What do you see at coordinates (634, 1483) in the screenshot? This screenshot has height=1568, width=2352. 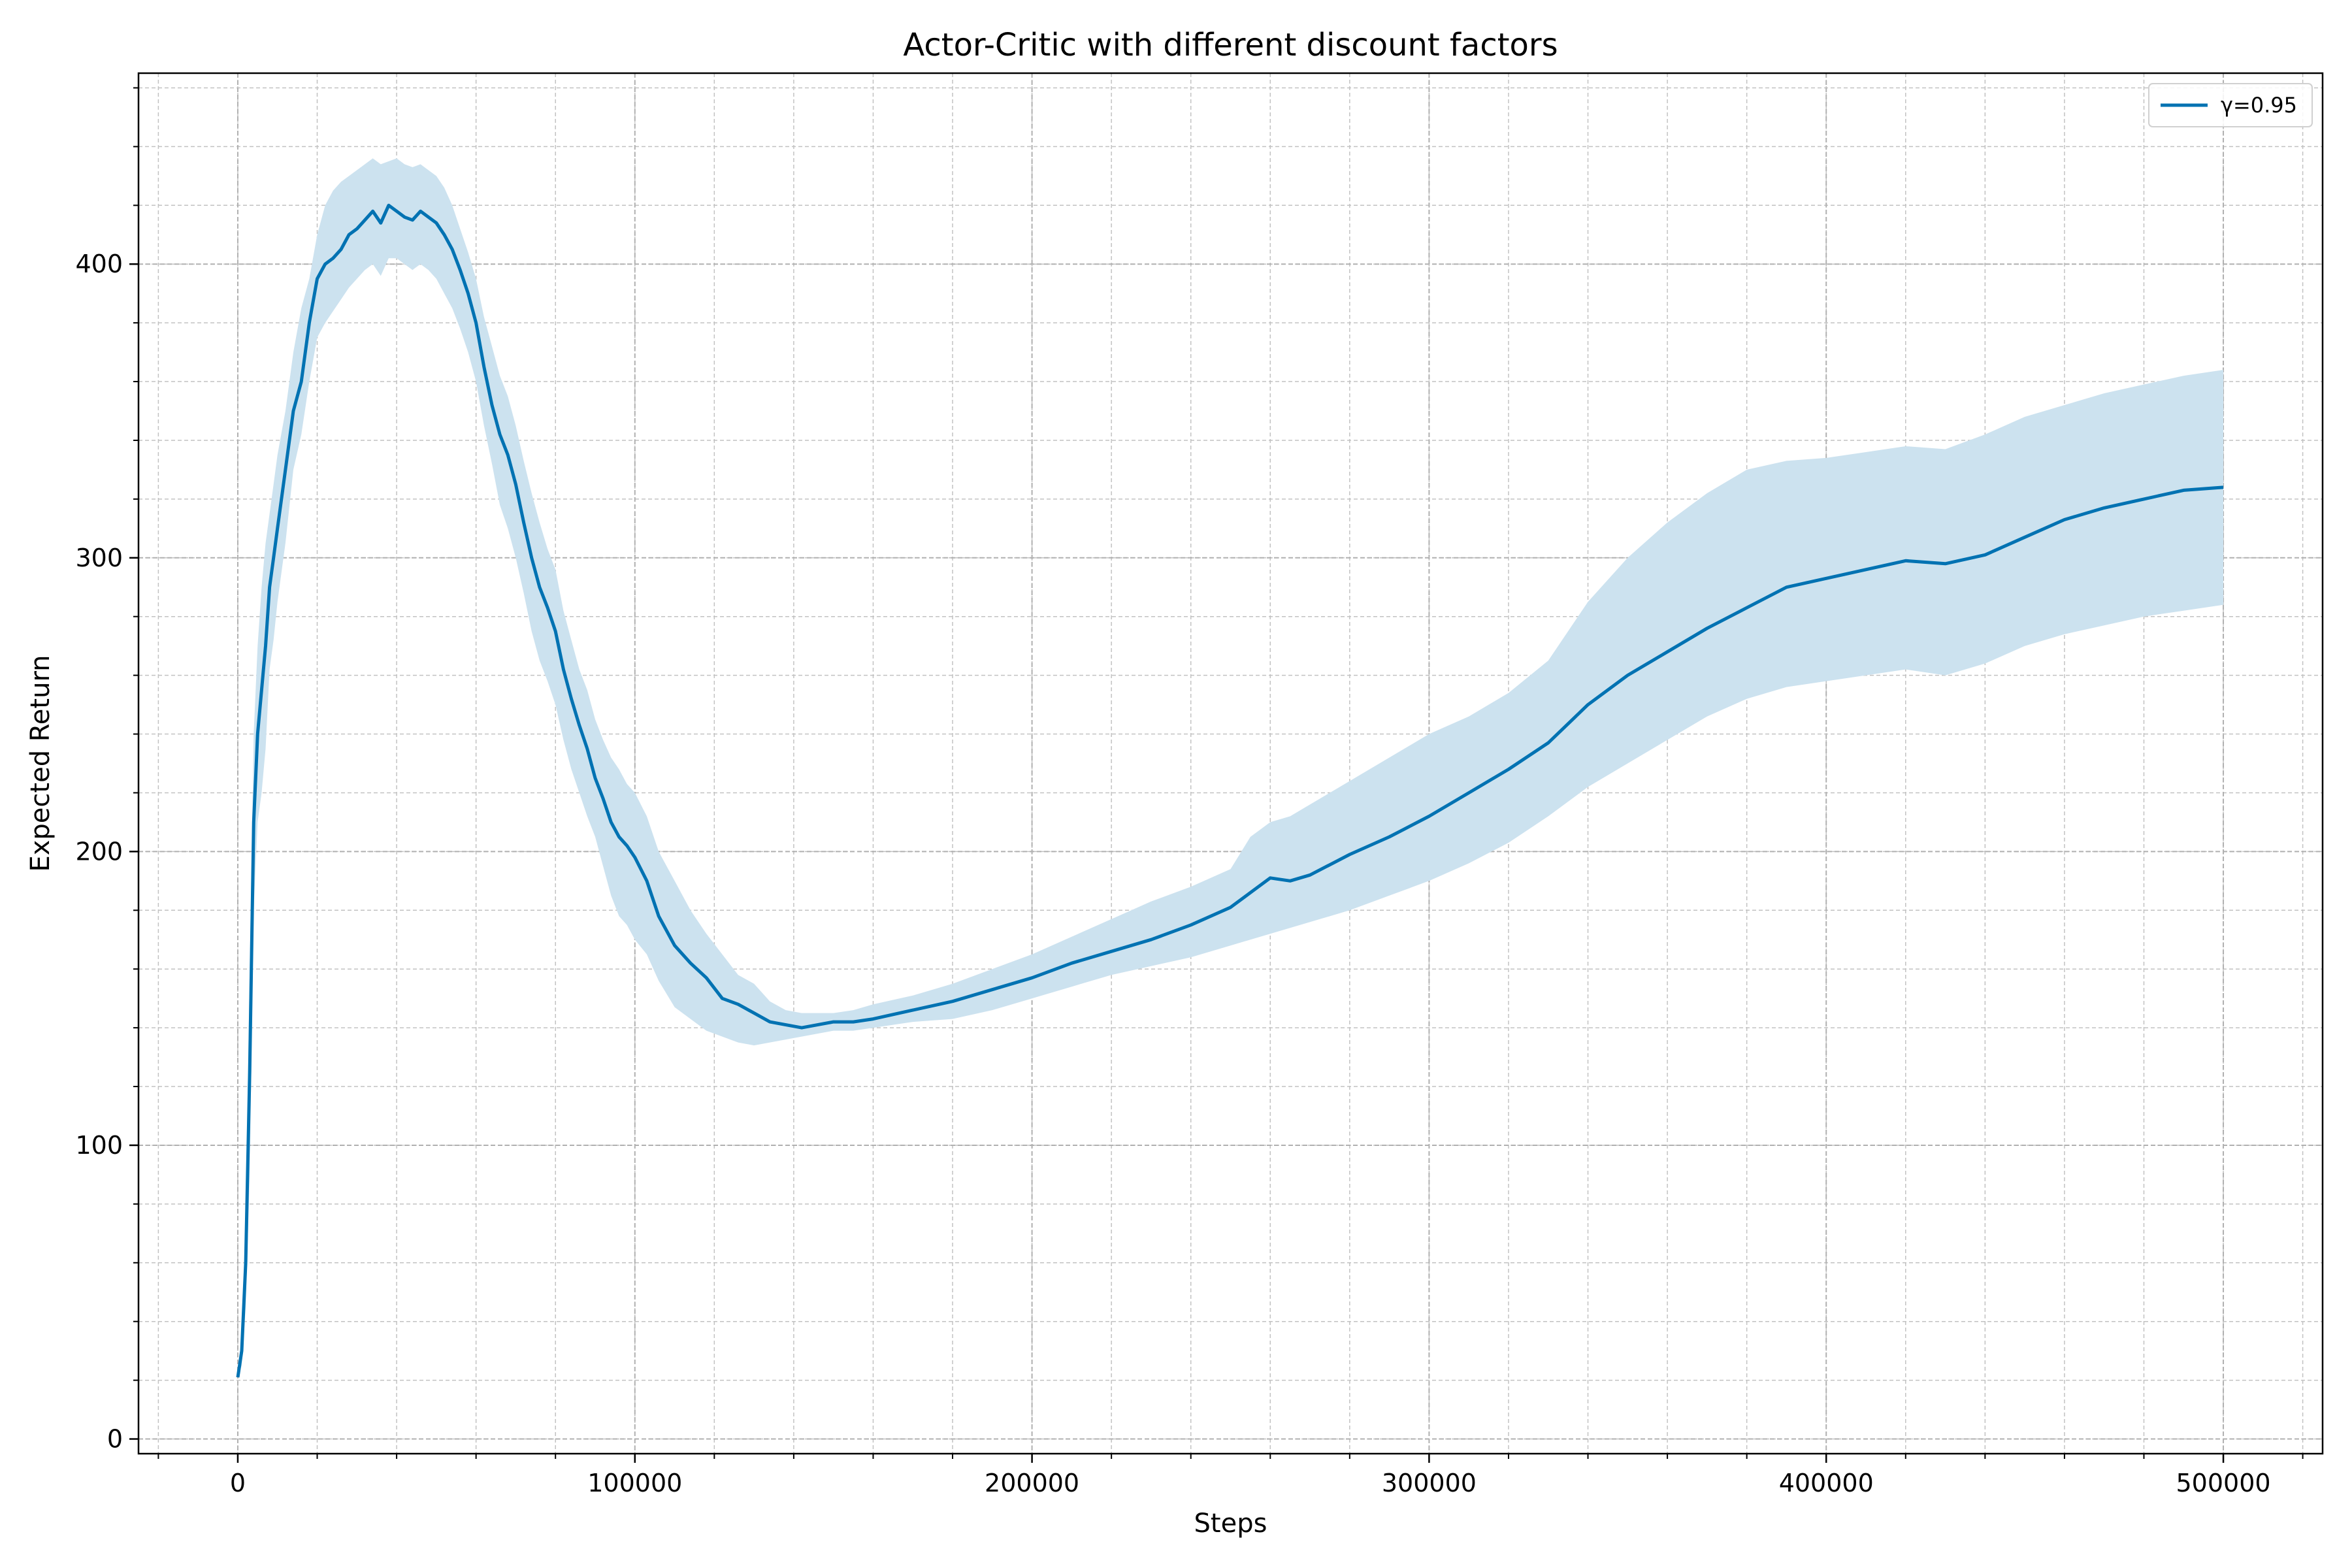 I see `x-tick-label: 100000` at bounding box center [634, 1483].